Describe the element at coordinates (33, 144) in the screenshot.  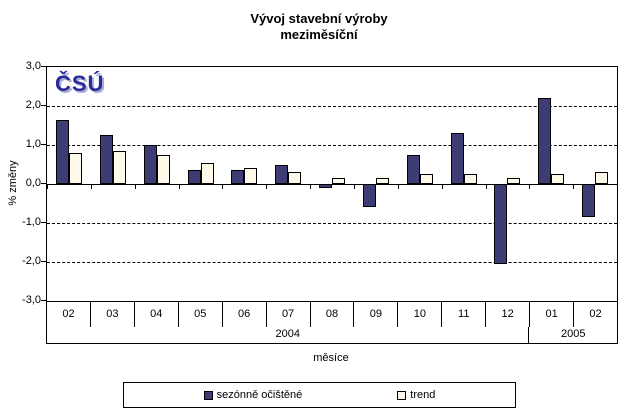
I see `y-tick-label: 1,0` at that location.